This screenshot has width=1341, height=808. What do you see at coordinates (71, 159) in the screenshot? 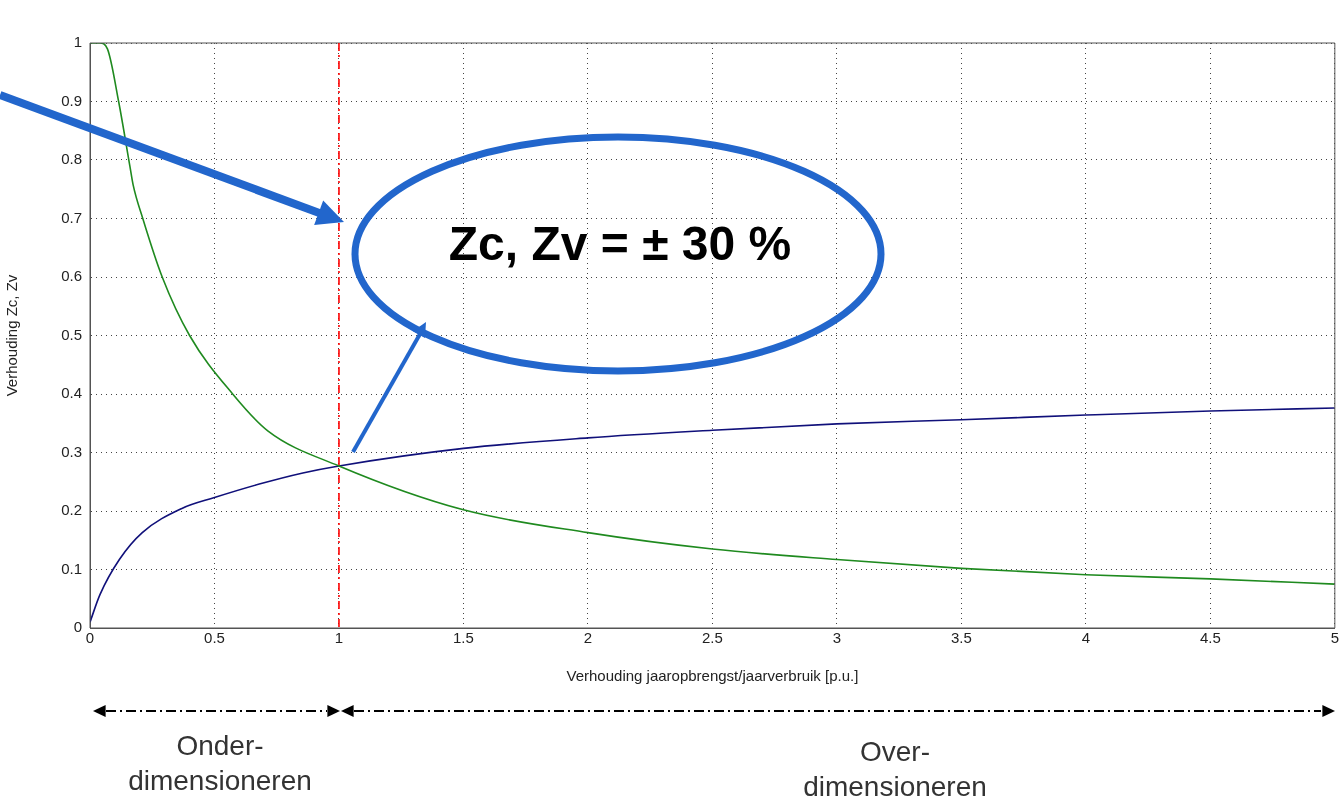
I see `y-tick-label: 0.8` at bounding box center [71, 159].